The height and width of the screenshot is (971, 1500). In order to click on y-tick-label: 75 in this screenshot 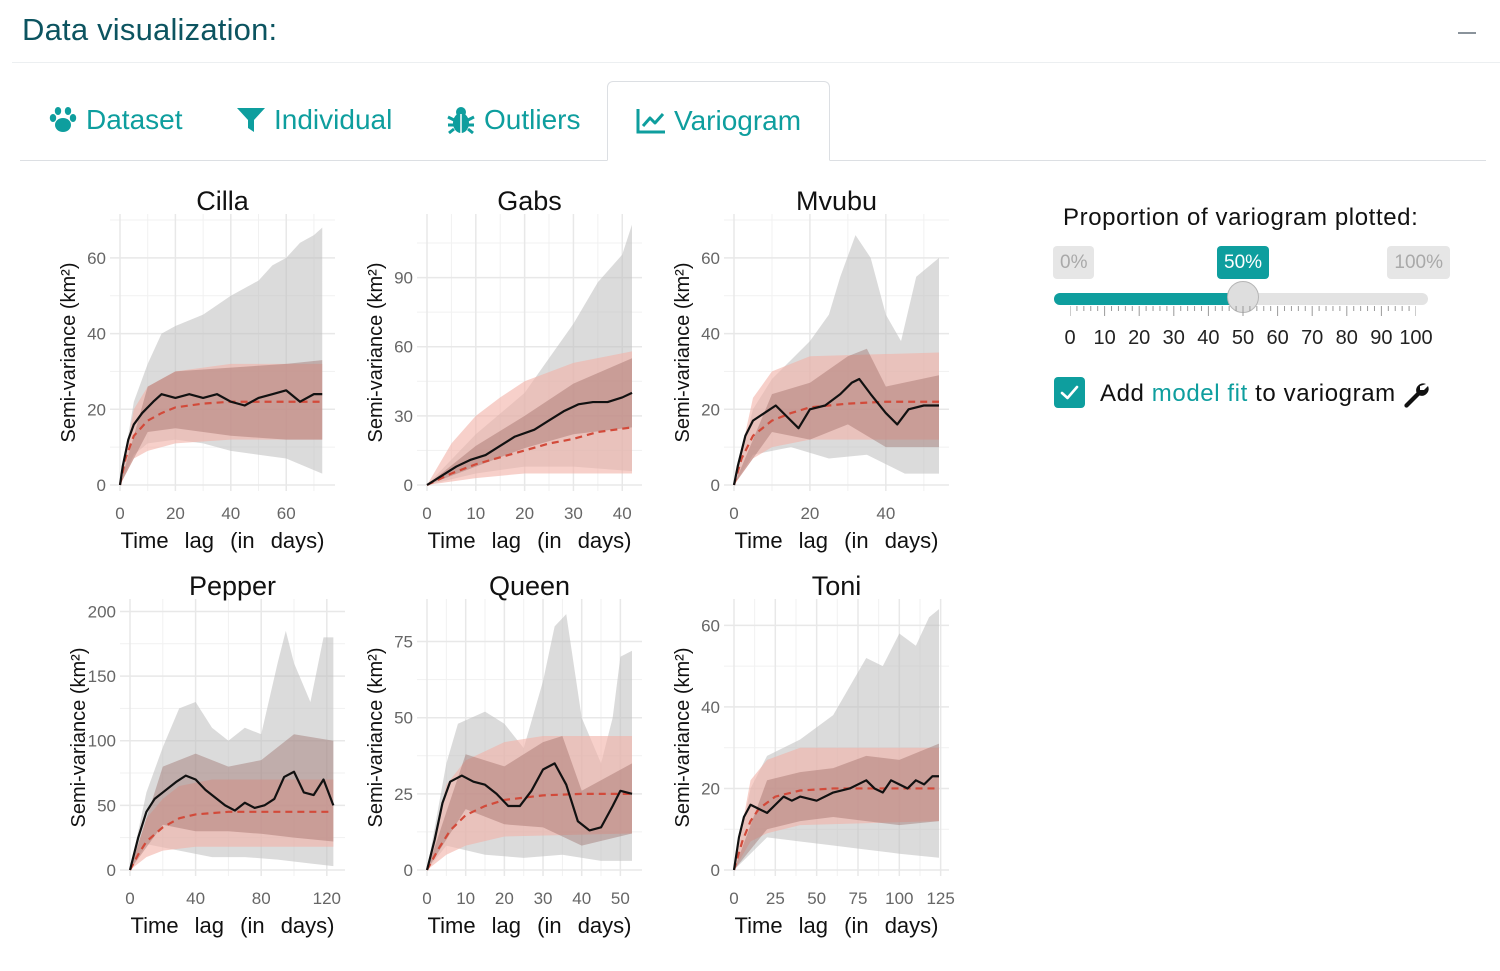, I will do `click(403, 642)`.